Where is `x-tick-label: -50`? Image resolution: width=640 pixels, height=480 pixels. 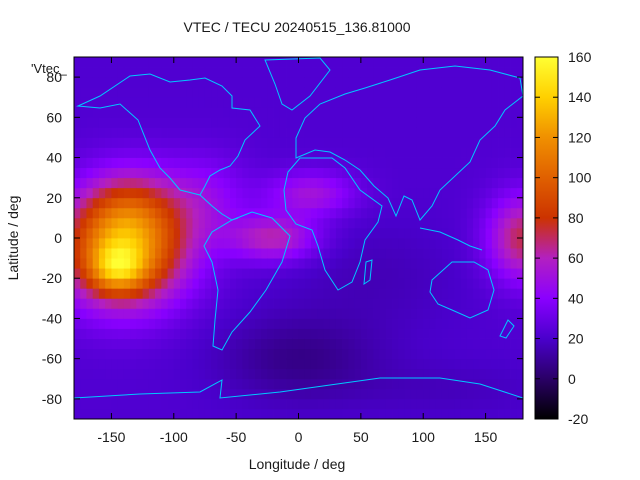 x-tick-label: -50 is located at coordinates (236, 437).